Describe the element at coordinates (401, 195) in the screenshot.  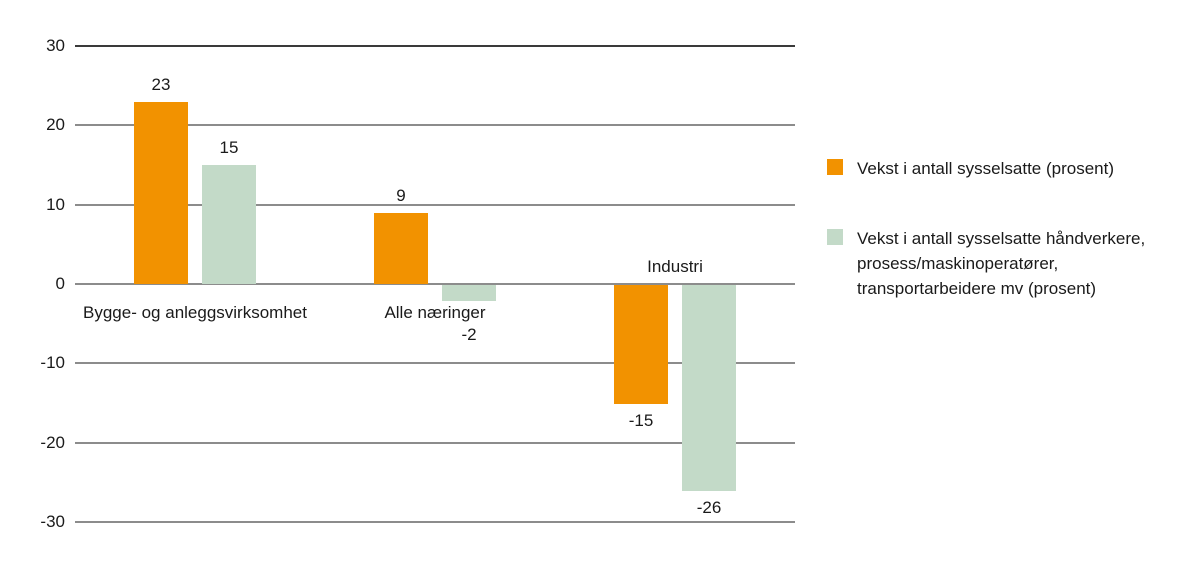
I see `value-label-alle-næringer-series1: 9` at that location.